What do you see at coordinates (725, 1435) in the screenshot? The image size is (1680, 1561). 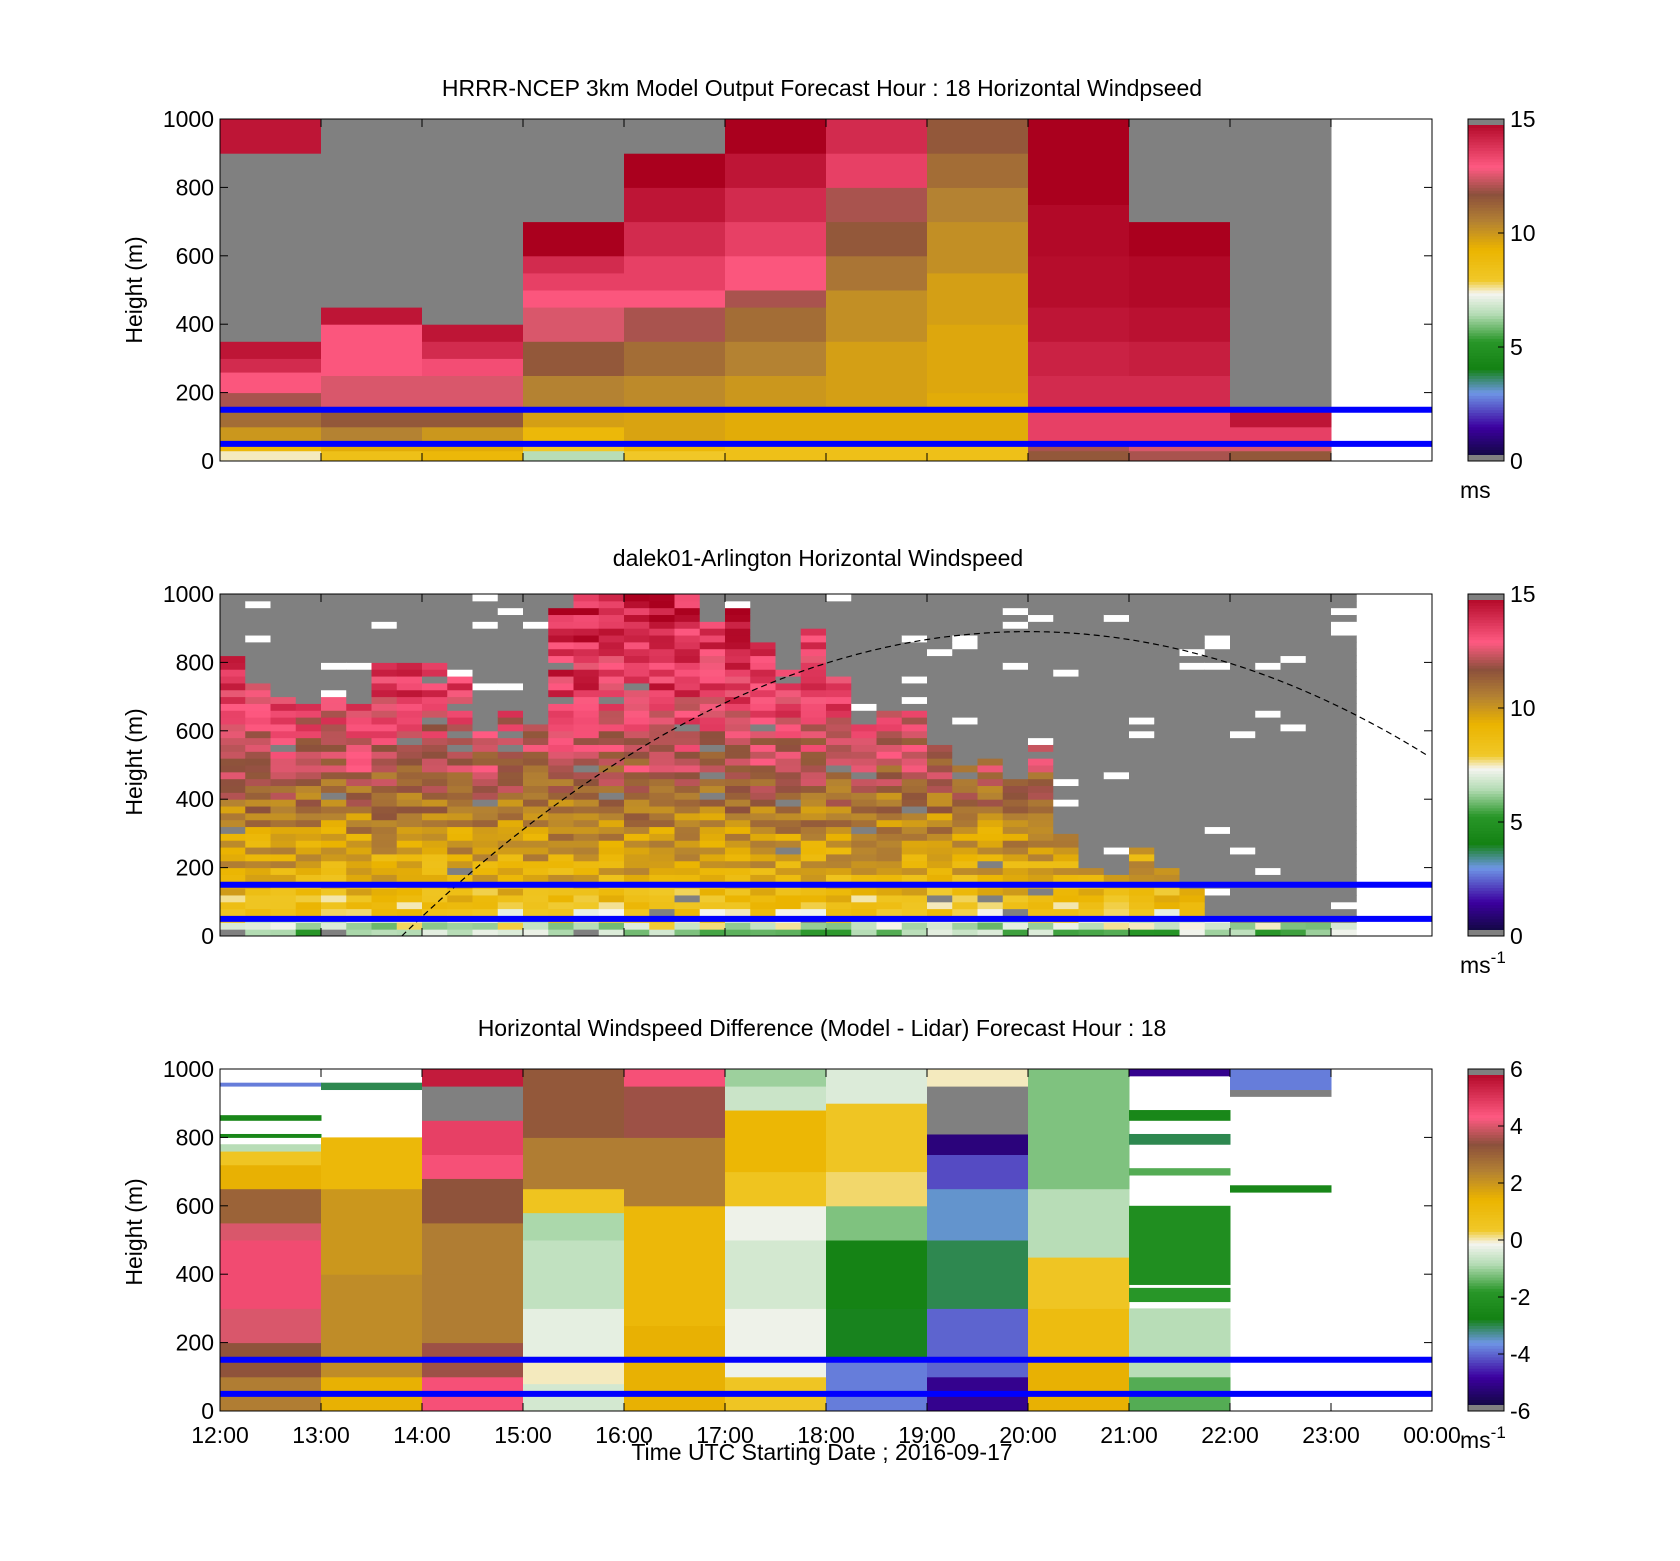 I see `xtick-label-5: 17:00` at bounding box center [725, 1435].